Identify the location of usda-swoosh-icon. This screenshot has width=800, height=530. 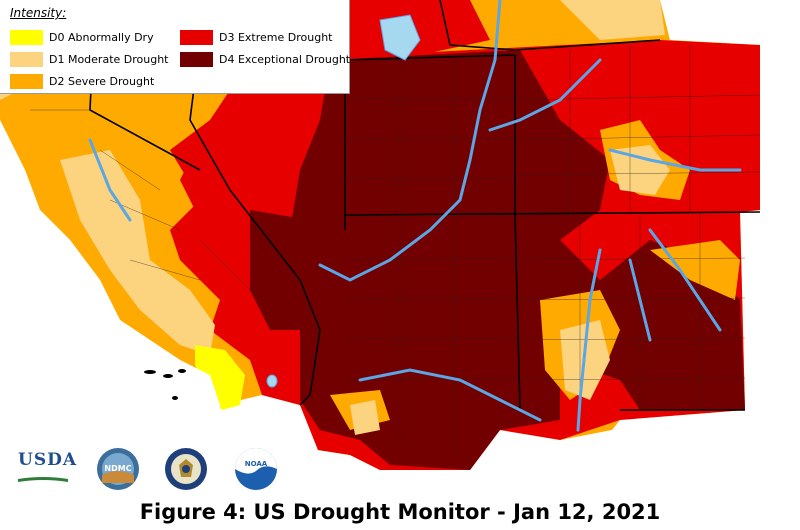
(43, 479).